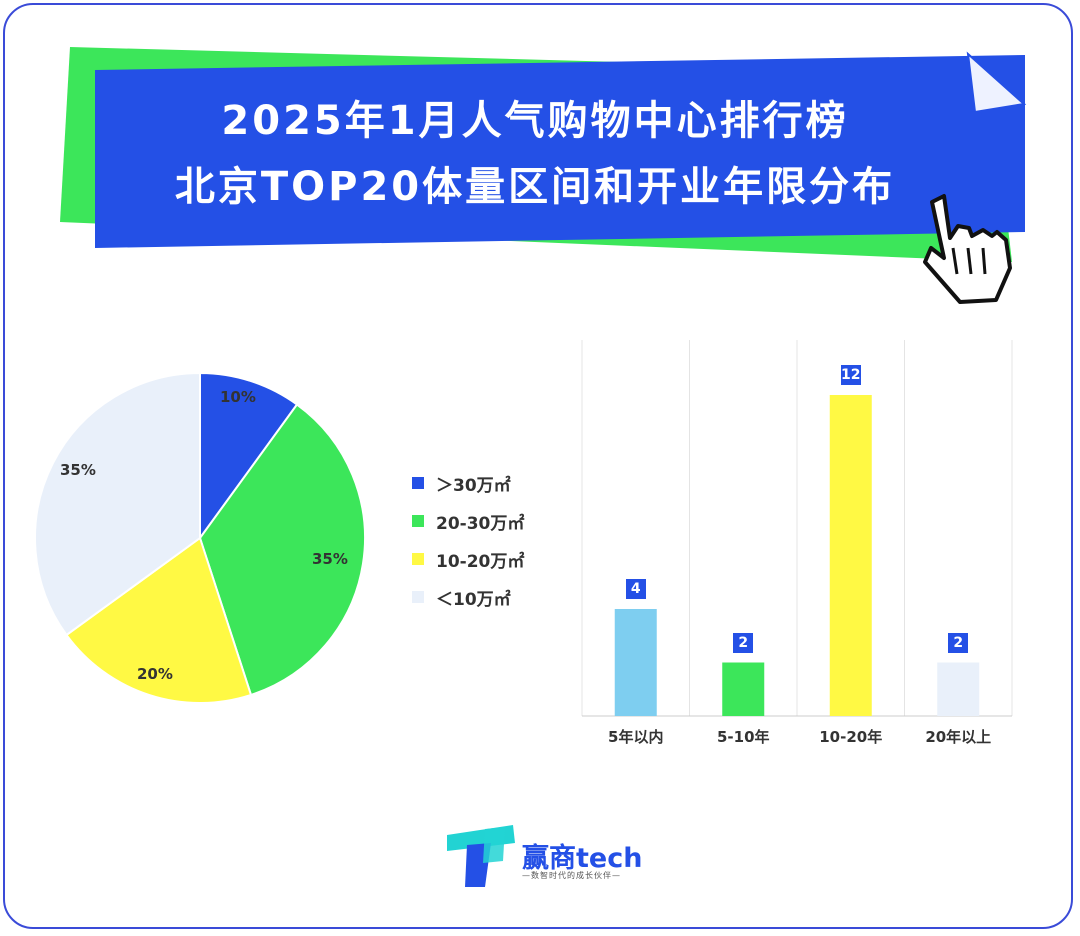 Image resolution: width=1080 pixels, height=936 pixels. Describe the element at coordinates (582, 858) in the screenshot. I see `logo-text: 赢商tech` at that location.